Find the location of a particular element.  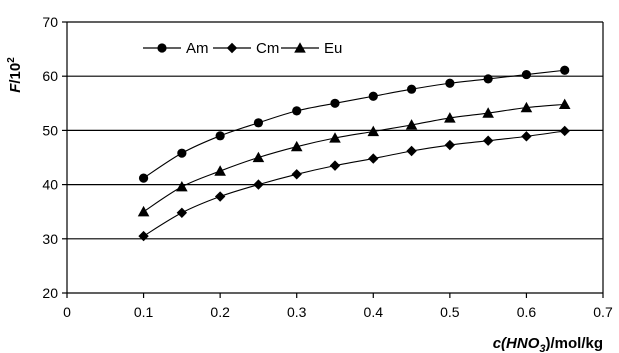

x-tick-label-1: 0.1 is located at coordinates (144, 312).